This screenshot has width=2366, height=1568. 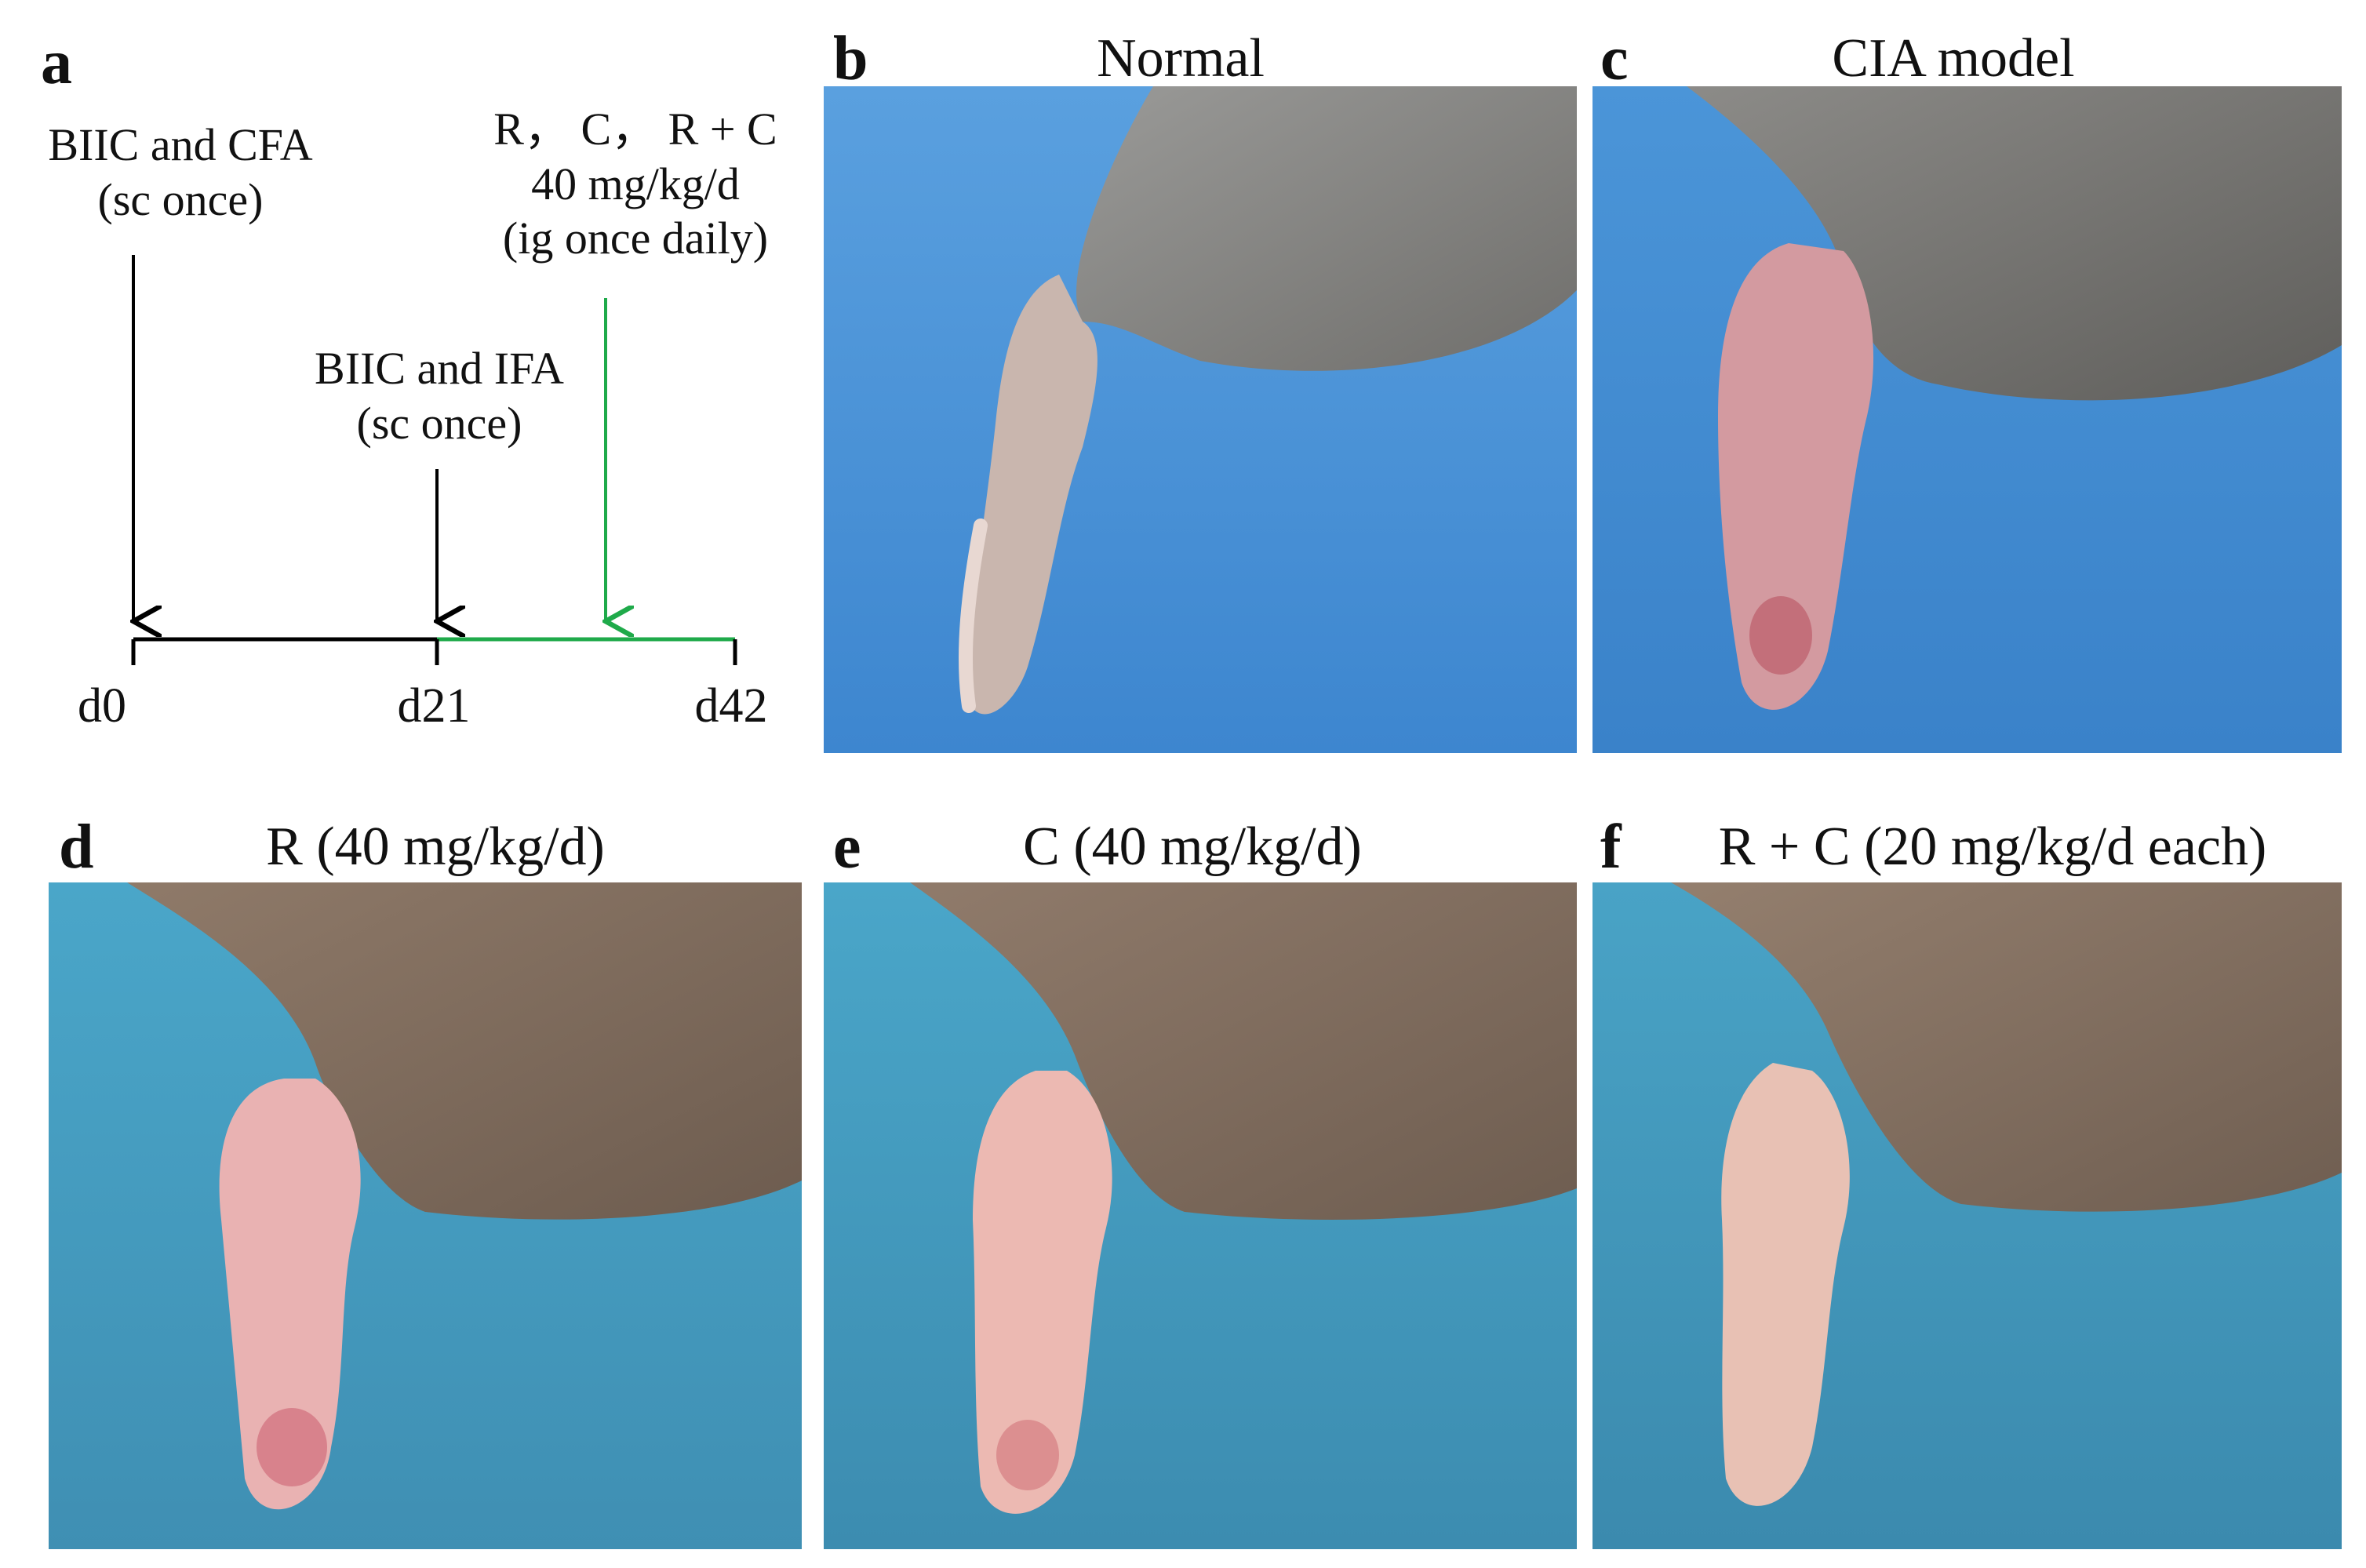 What do you see at coordinates (434, 706) in the screenshot?
I see `tick-label-d21: d21` at bounding box center [434, 706].